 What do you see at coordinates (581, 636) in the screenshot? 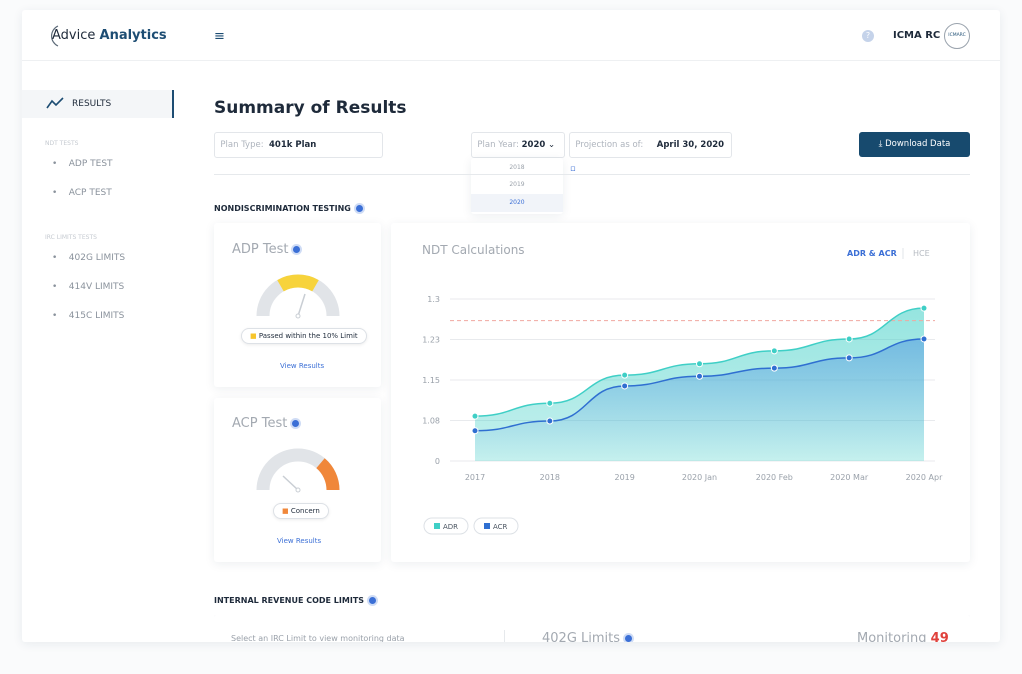
I see `text: 402G Limits` at bounding box center [581, 636].